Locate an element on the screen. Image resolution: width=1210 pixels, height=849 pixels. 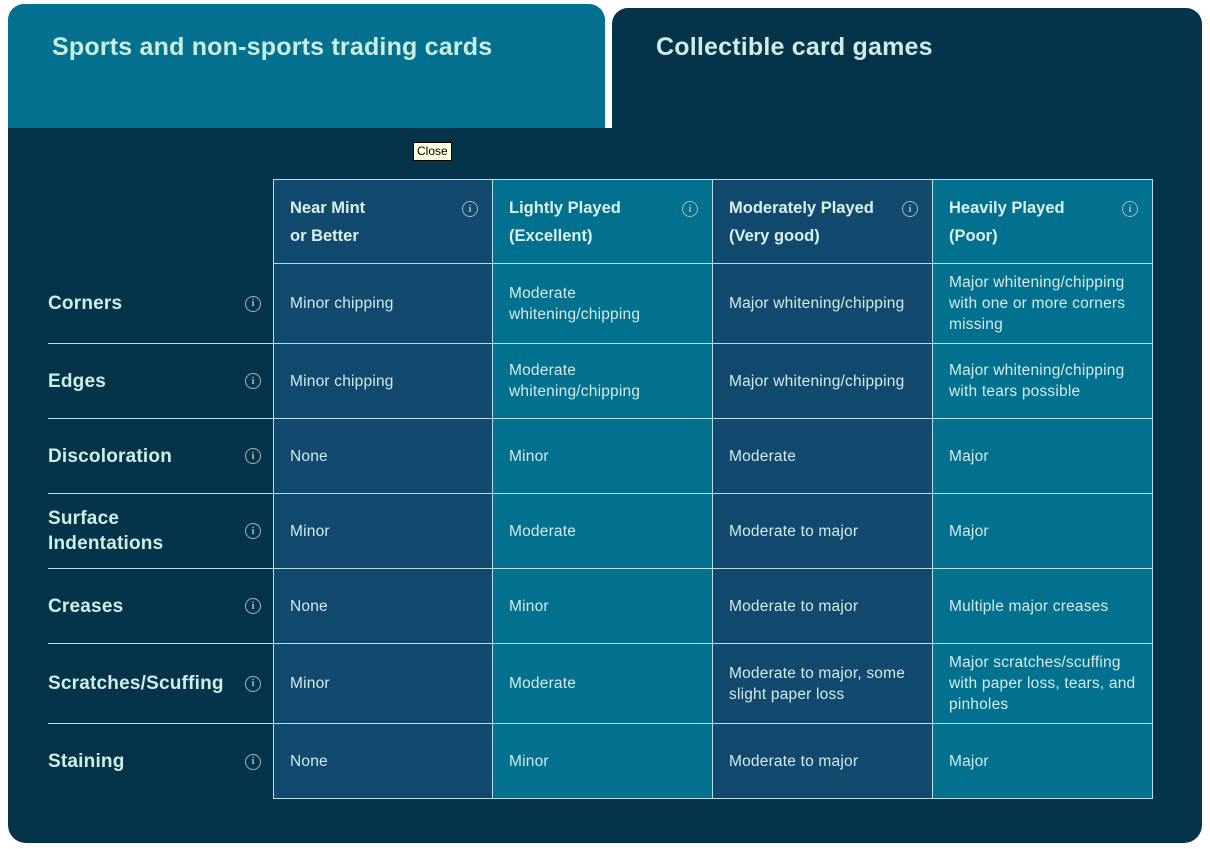
column-subtitle: or Better is located at coordinates (324, 235).